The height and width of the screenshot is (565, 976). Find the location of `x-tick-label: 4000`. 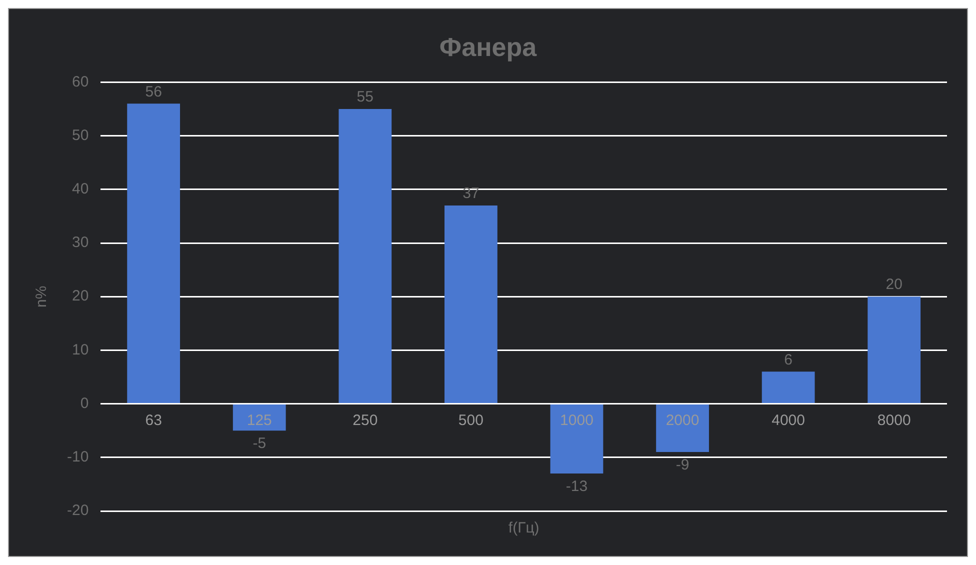

x-tick-label: 4000 is located at coordinates (788, 420).